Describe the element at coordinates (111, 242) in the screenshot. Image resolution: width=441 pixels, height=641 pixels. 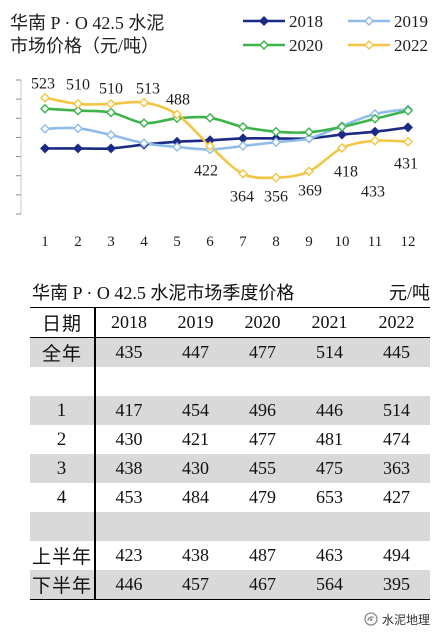
I see `x-tick-label: 3` at that location.